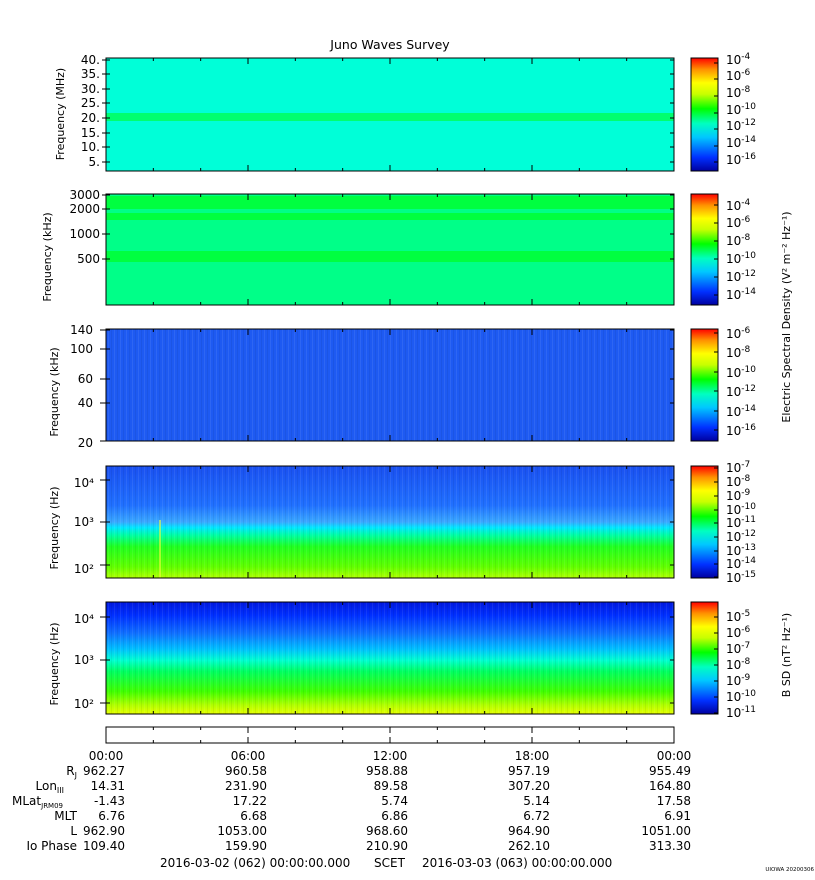 This screenshot has height=880, width=815. I want to click on colorbar-1-label: 10⁻¹⁰, so click(741, 109).